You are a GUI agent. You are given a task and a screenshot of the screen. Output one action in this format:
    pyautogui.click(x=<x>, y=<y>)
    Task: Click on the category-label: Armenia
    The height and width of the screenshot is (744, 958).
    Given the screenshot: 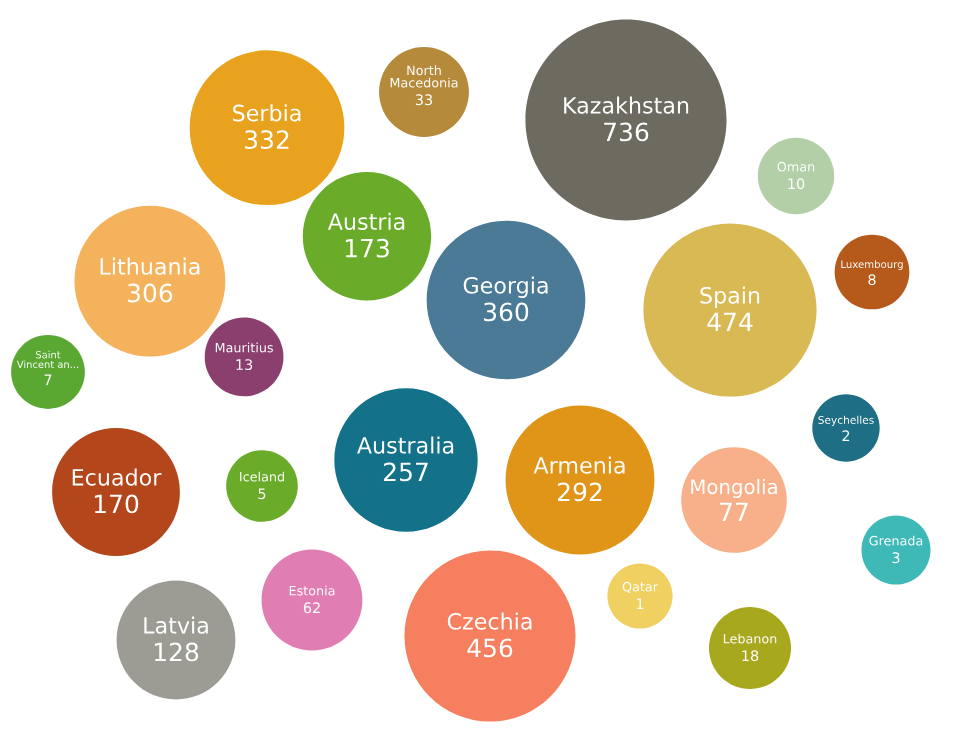 What is the action you would take?
    pyautogui.click(x=579, y=465)
    